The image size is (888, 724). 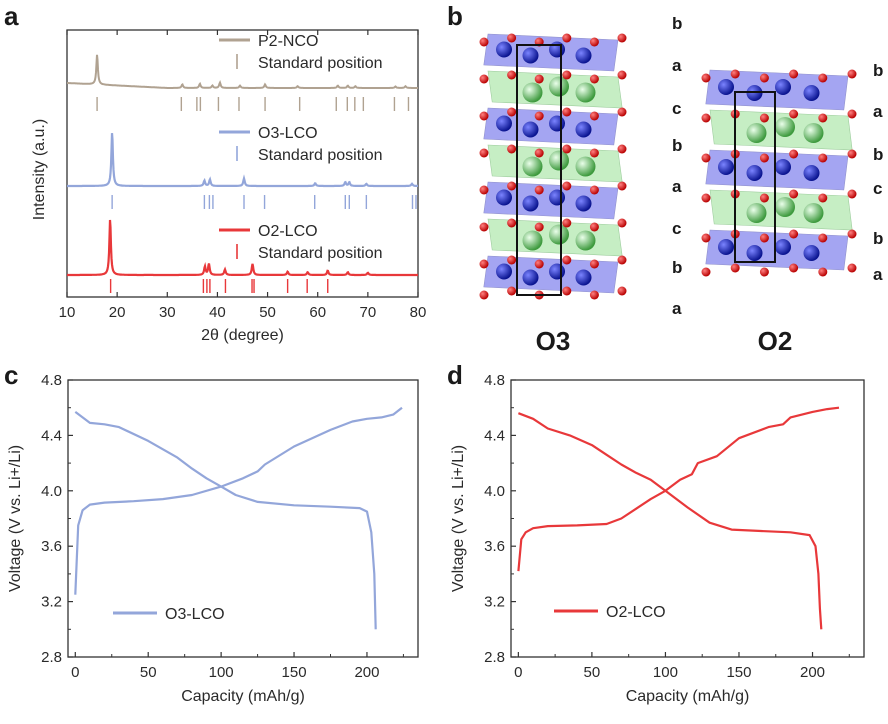 I want to click on x-axis-label: Capacity (mAh/g), so click(x=688, y=696).